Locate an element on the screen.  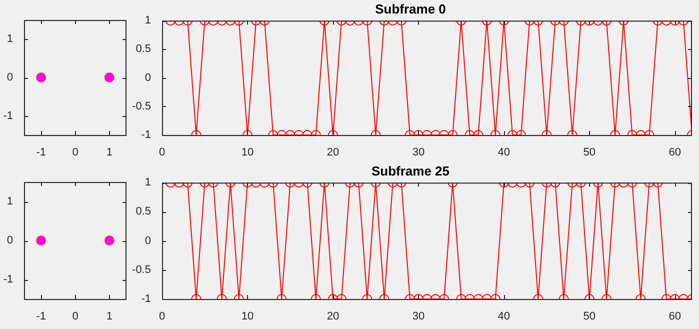
chart-title: Subframe 0 is located at coordinates (410, 8).